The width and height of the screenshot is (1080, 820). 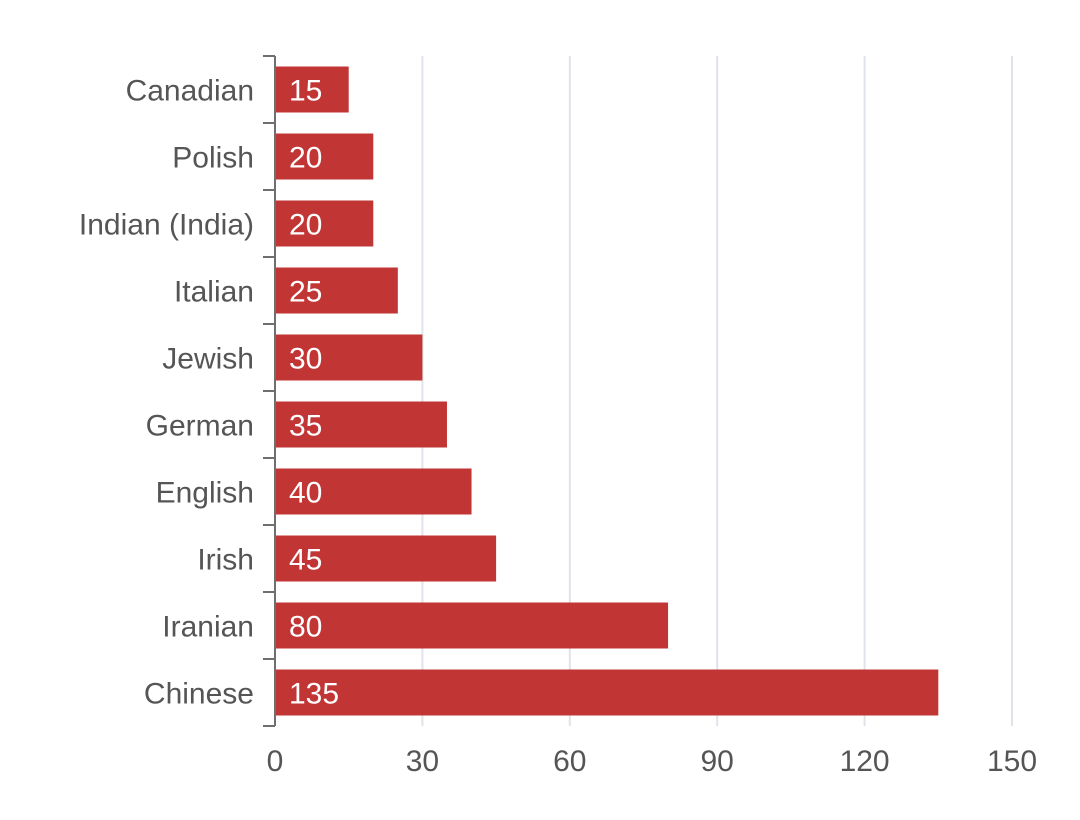 I want to click on category-label: Irish, so click(x=225, y=560).